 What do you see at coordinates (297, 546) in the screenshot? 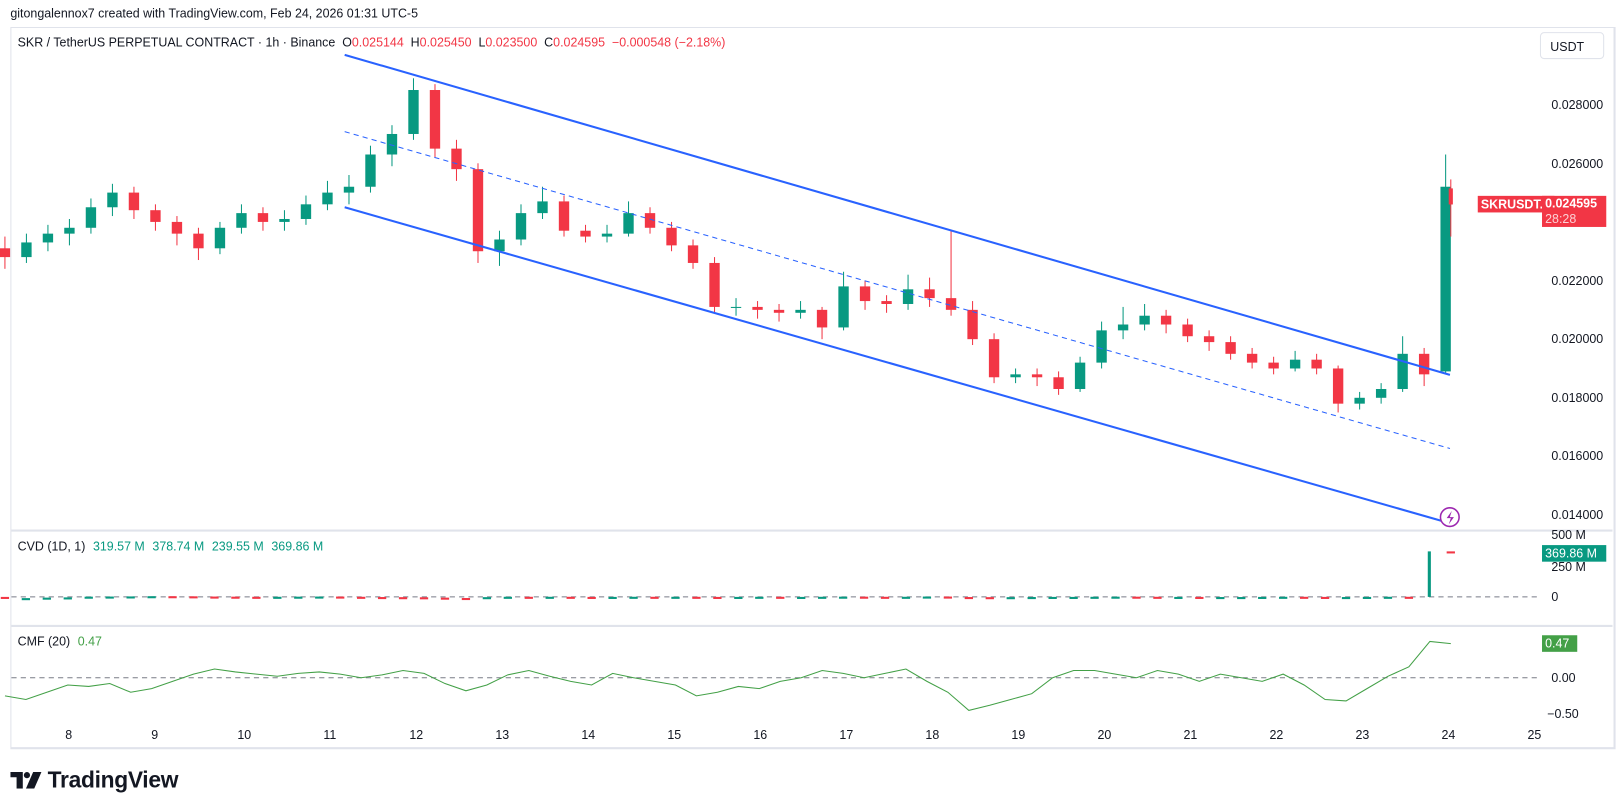
I see `cvd-close: 369.86 M` at bounding box center [297, 546].